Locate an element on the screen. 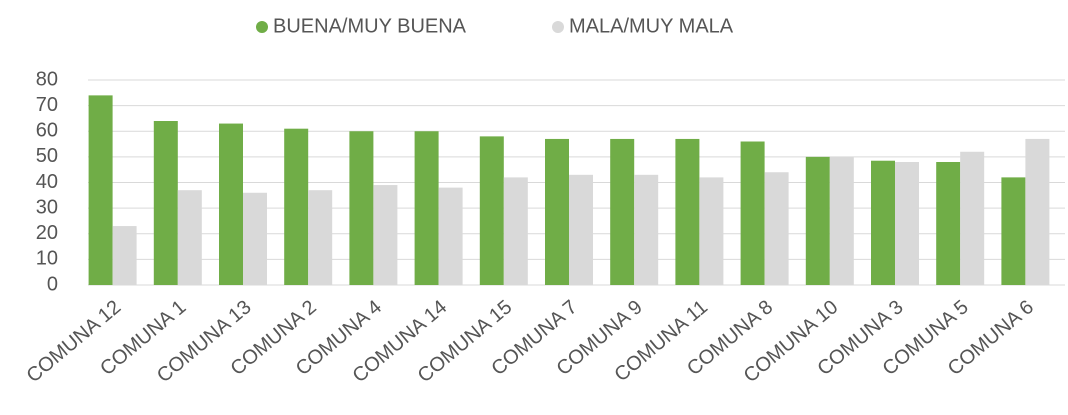 The width and height of the screenshot is (1068, 415). y-tick-label: 70 is located at coordinates (47, 105).